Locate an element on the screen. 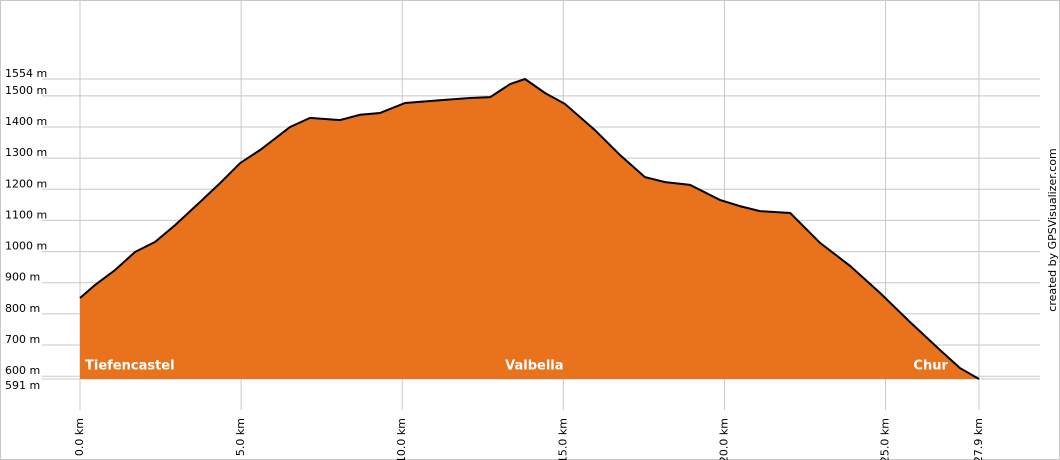 The width and height of the screenshot is (1060, 460). x-tick-label: 15.0 km is located at coordinates (562, 439).